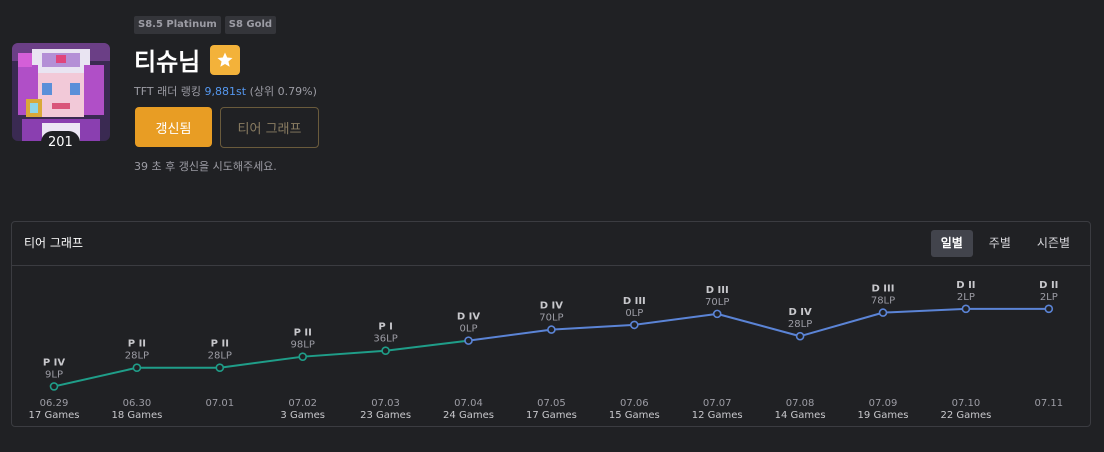  I want to click on games-count-label: 3 Games, so click(302, 415).